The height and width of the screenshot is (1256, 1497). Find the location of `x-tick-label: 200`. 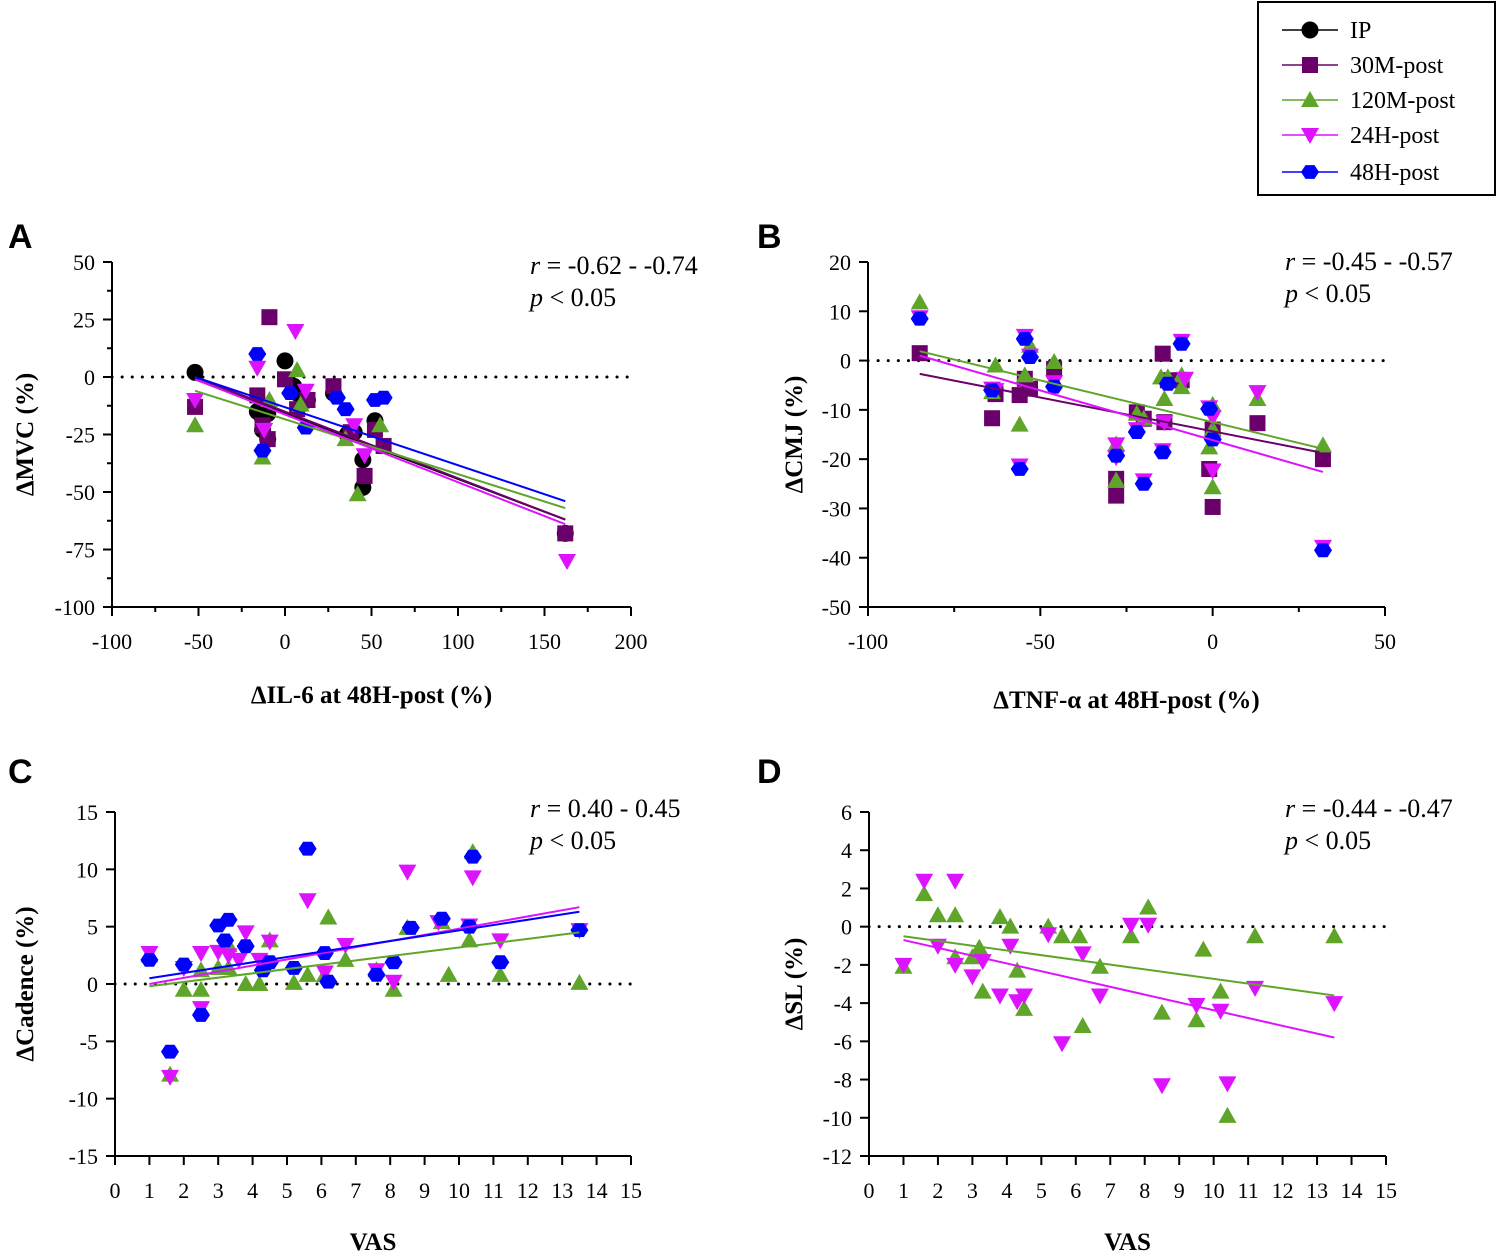

x-tick-label: 200 is located at coordinates (631, 641).